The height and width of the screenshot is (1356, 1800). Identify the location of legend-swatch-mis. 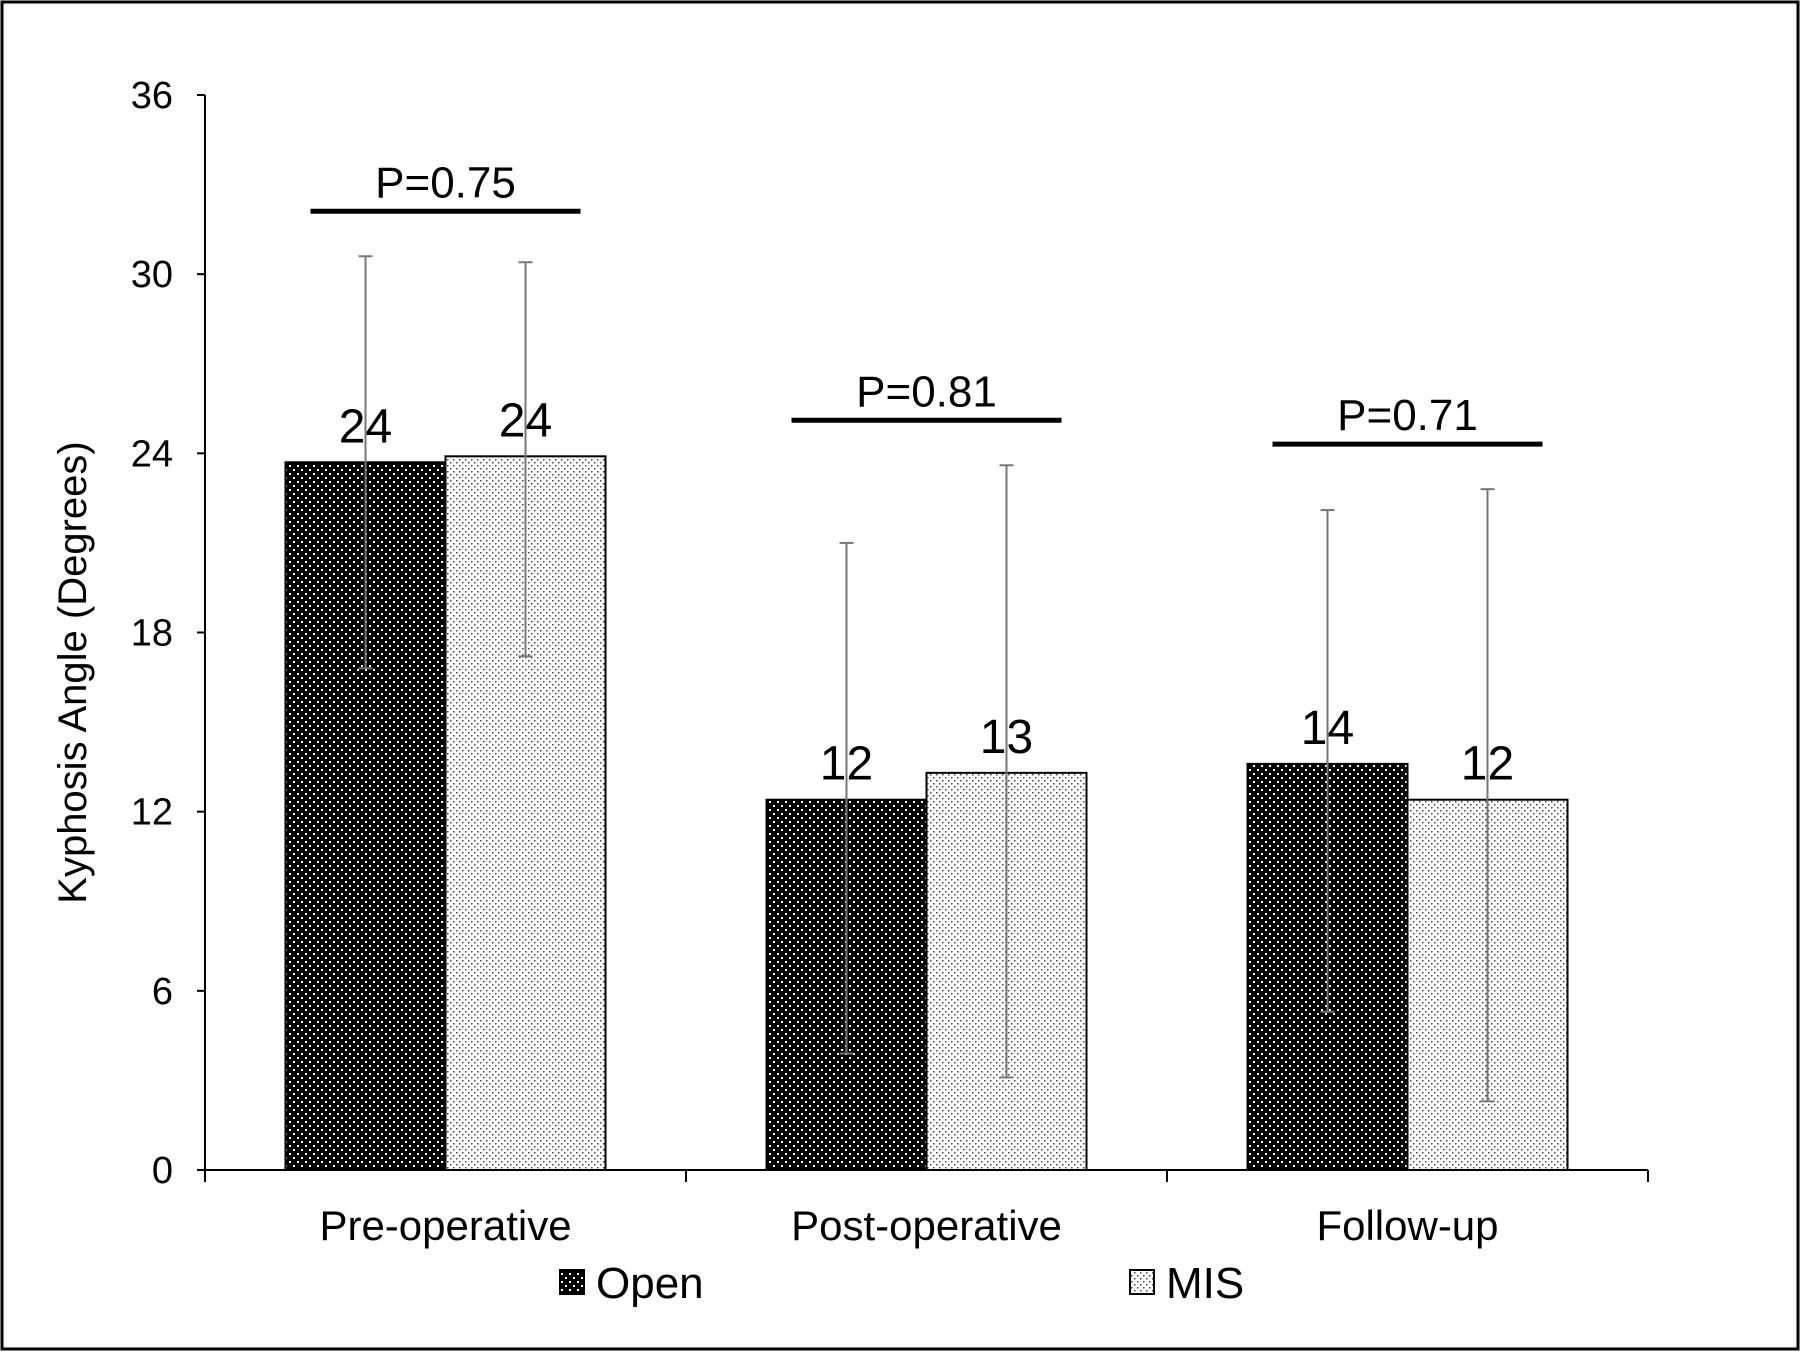
(1142, 1282).